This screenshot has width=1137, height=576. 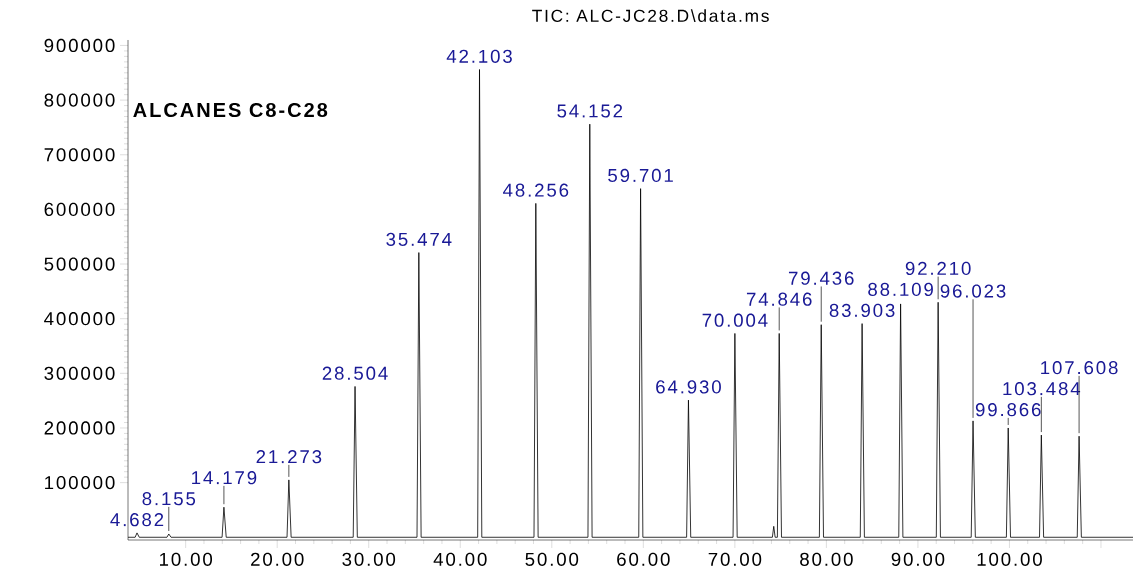 I want to click on annotation: 35.474, so click(x=419, y=239).